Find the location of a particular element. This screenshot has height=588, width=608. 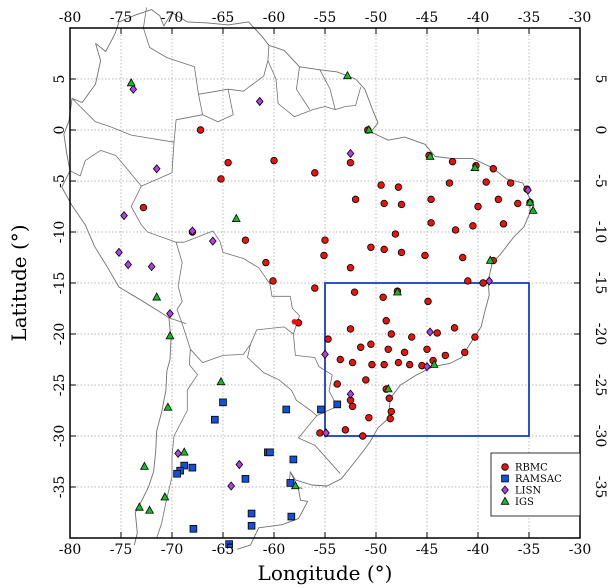

y-tick-label-right: 0 is located at coordinates (600, 130).